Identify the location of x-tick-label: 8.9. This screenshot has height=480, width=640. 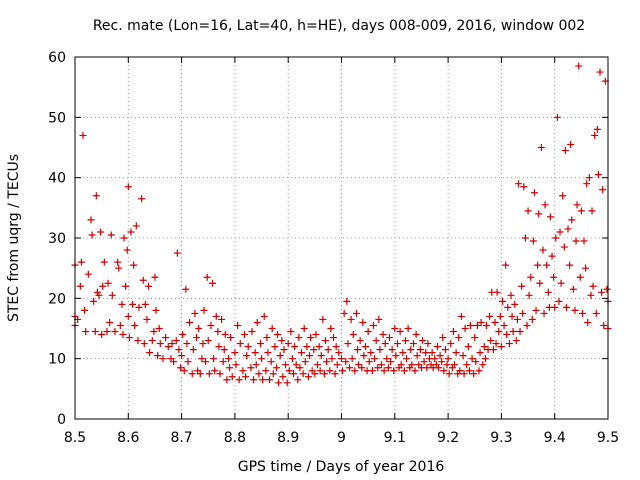
(288, 438).